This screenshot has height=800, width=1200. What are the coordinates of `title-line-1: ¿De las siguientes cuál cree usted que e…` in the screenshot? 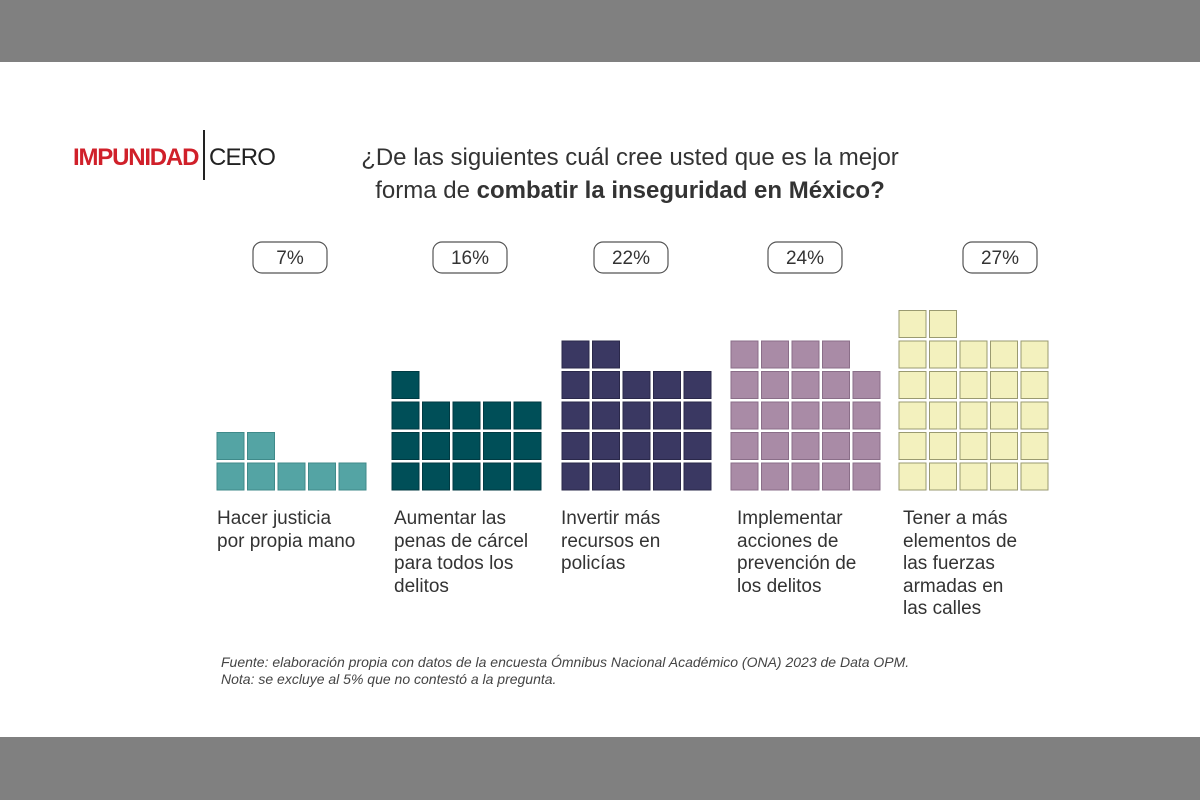 It's located at (630, 157).